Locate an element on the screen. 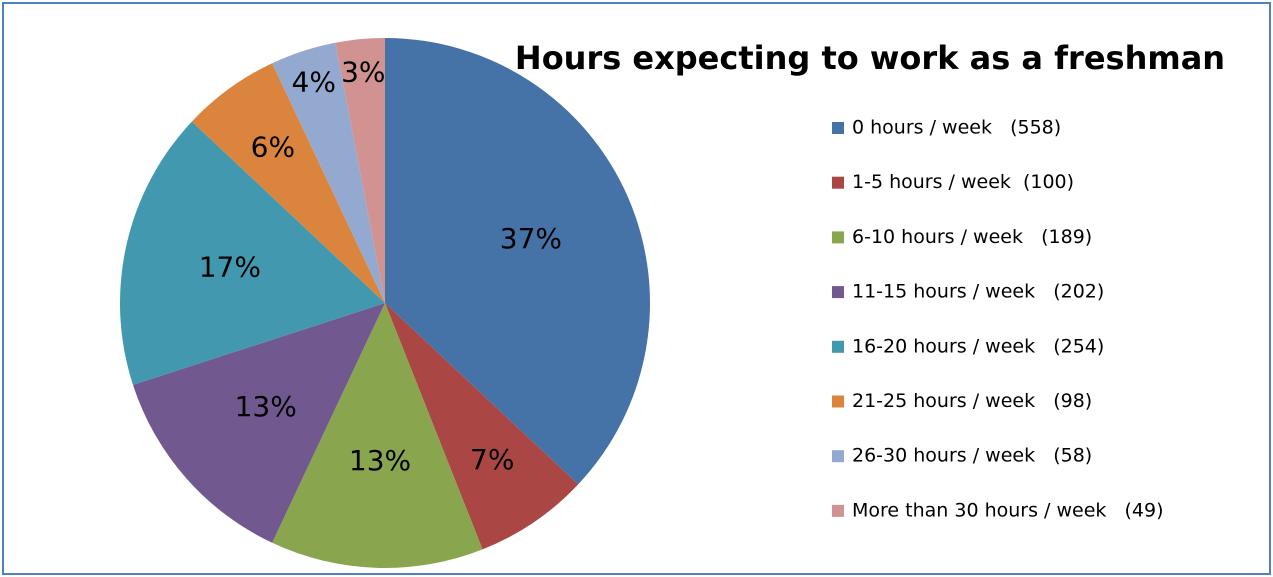 This screenshot has width=1273, height=577. chart-title: Hours expecting to work as a freshman is located at coordinates (870, 58).